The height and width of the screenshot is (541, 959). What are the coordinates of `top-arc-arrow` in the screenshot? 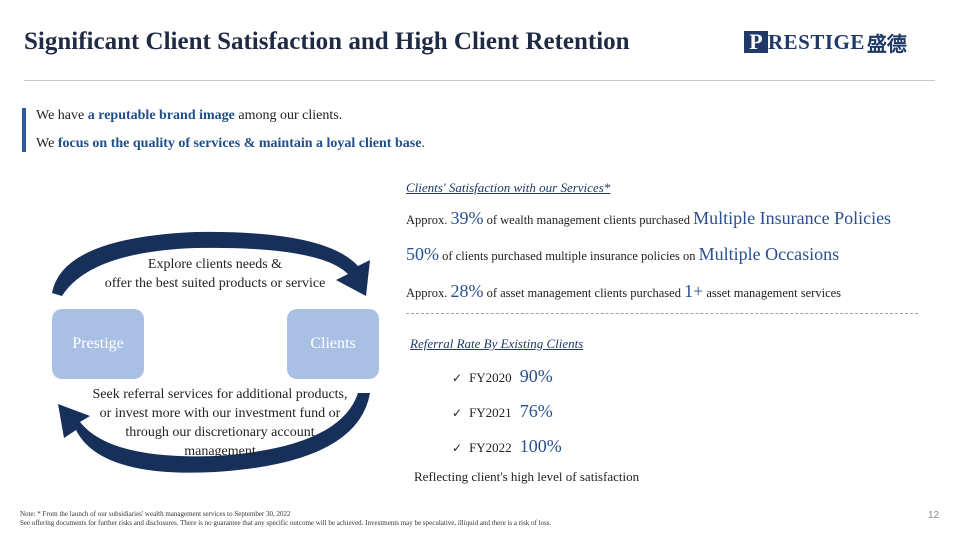 It's located at (211, 263).